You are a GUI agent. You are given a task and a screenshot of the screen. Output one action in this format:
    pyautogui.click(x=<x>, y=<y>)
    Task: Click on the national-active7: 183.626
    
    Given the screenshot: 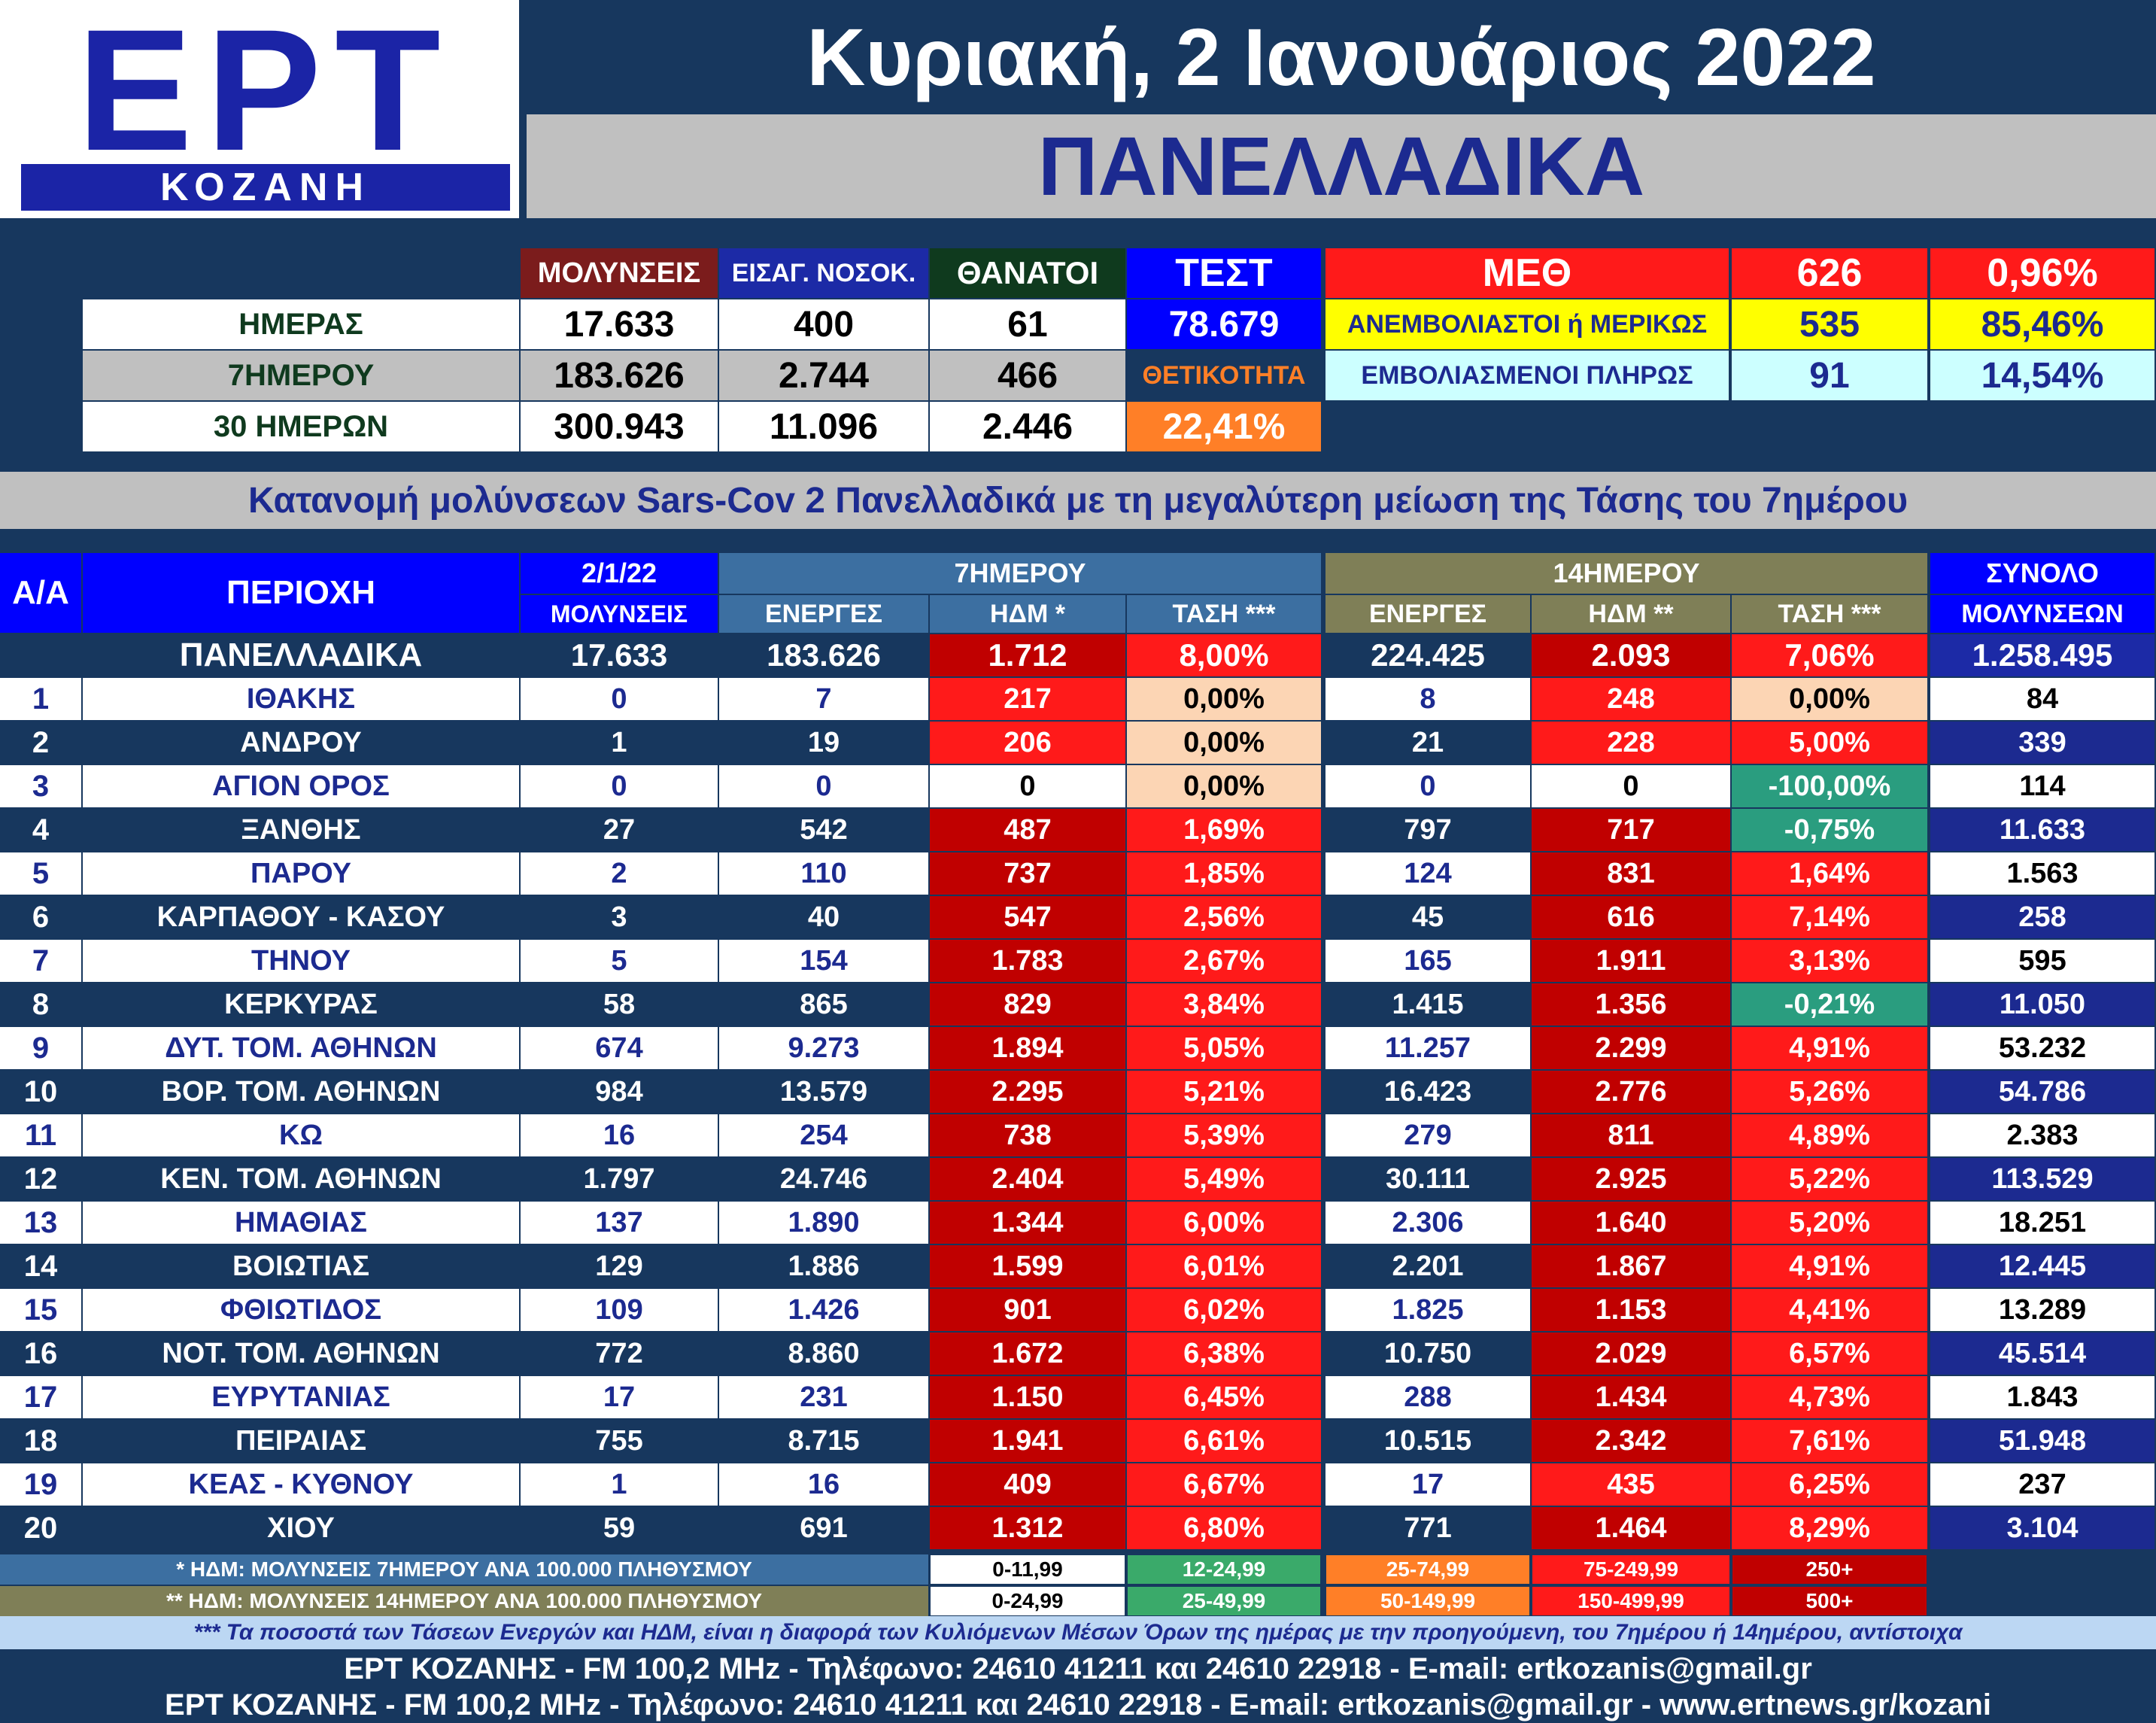 What is the action you would take?
    pyautogui.click(x=823, y=655)
    